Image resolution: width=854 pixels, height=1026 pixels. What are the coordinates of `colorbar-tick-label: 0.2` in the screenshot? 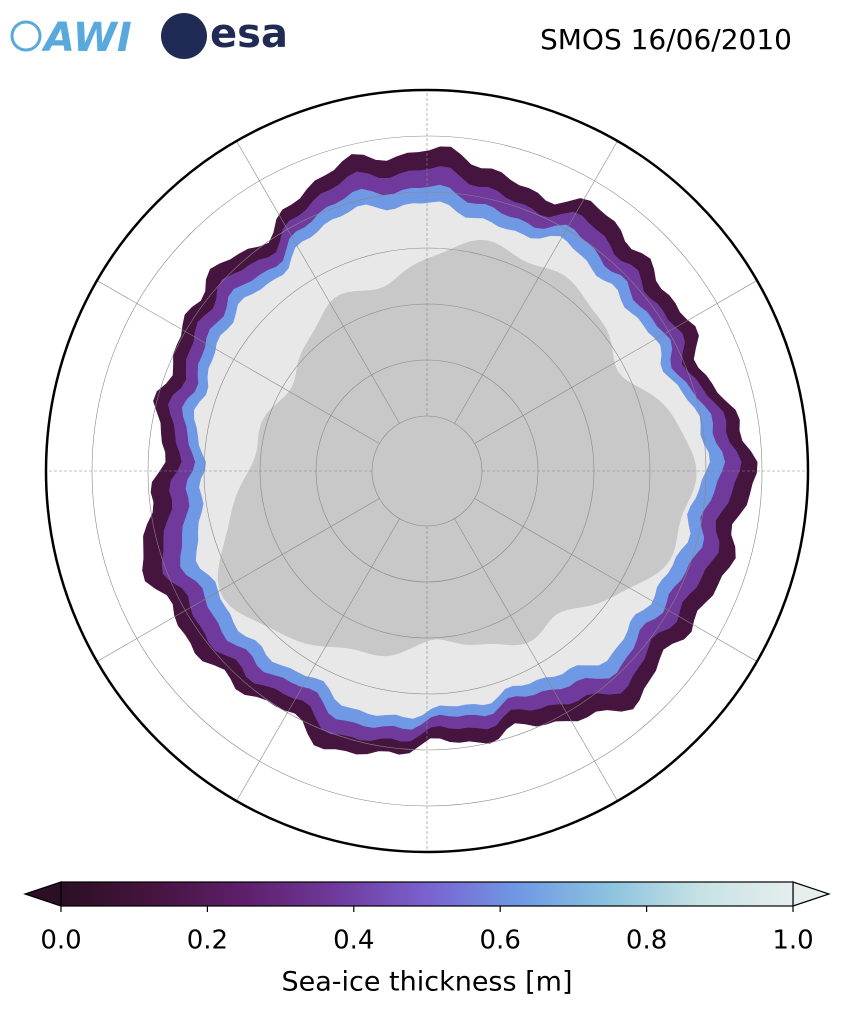 It's located at (207, 941).